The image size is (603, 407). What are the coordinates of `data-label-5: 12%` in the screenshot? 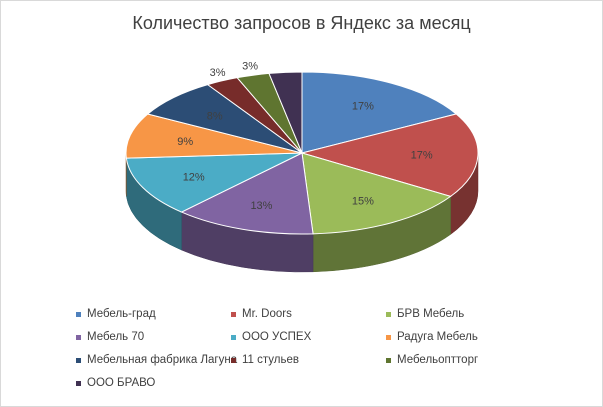 It's located at (194, 177).